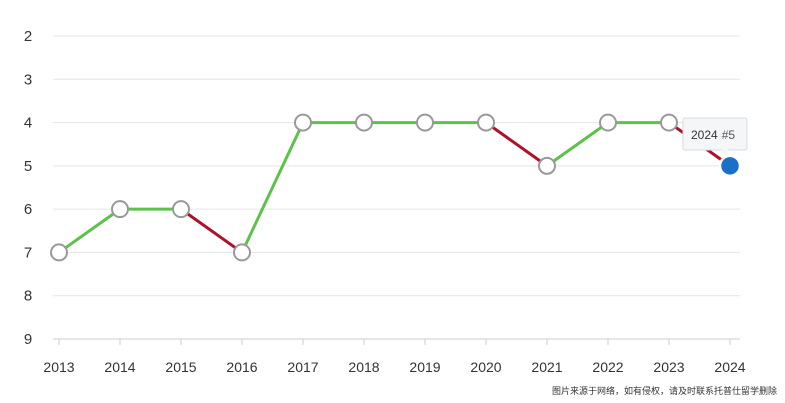 The height and width of the screenshot is (403, 785). I want to click on tooltip-box, so click(715, 134).